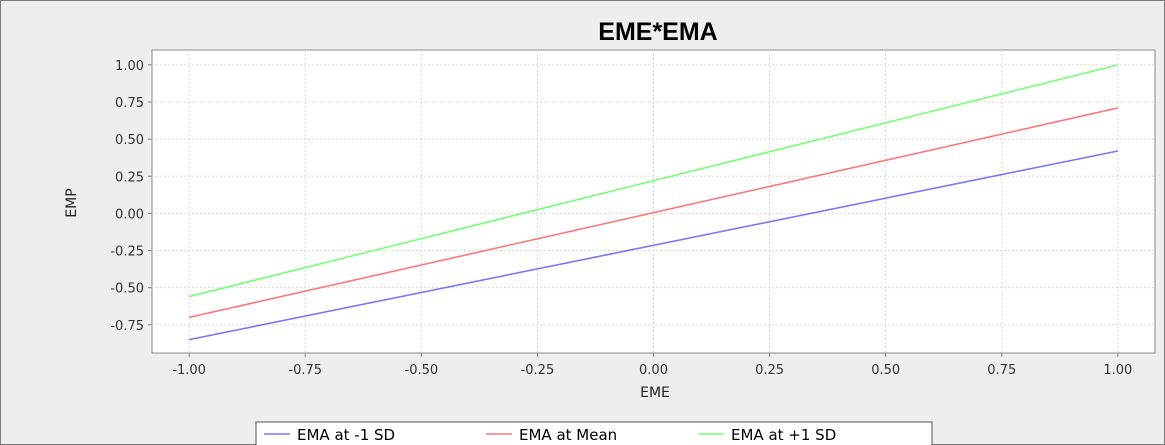 The height and width of the screenshot is (445, 1165). What do you see at coordinates (568, 435) in the screenshot?
I see `legend-label: EMA at Mean` at bounding box center [568, 435].